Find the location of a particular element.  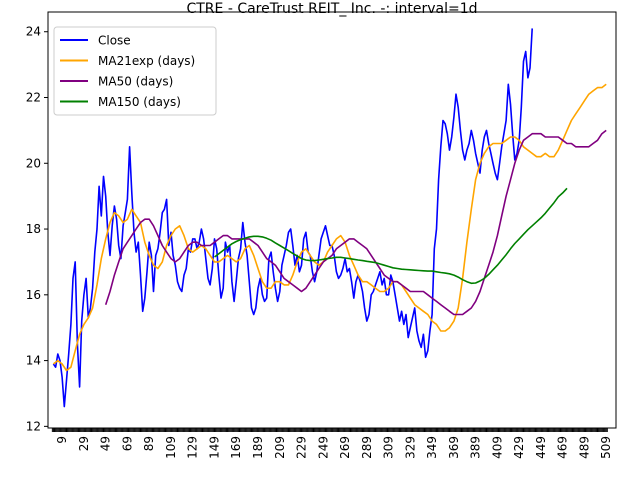

x-tick-label: 409 is located at coordinates (497, 447).